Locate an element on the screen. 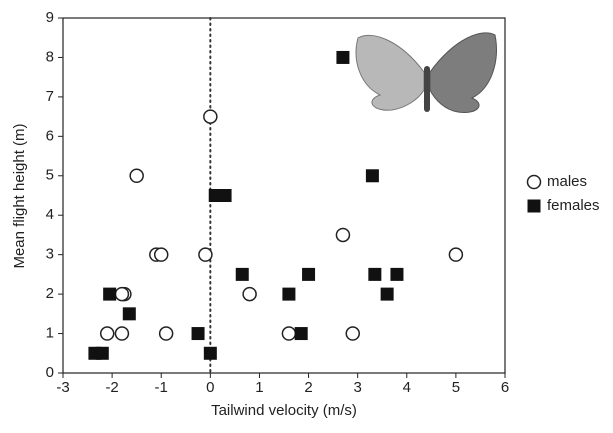 This screenshot has width=613, height=433. y-tick-label: 7 is located at coordinates (50, 96).